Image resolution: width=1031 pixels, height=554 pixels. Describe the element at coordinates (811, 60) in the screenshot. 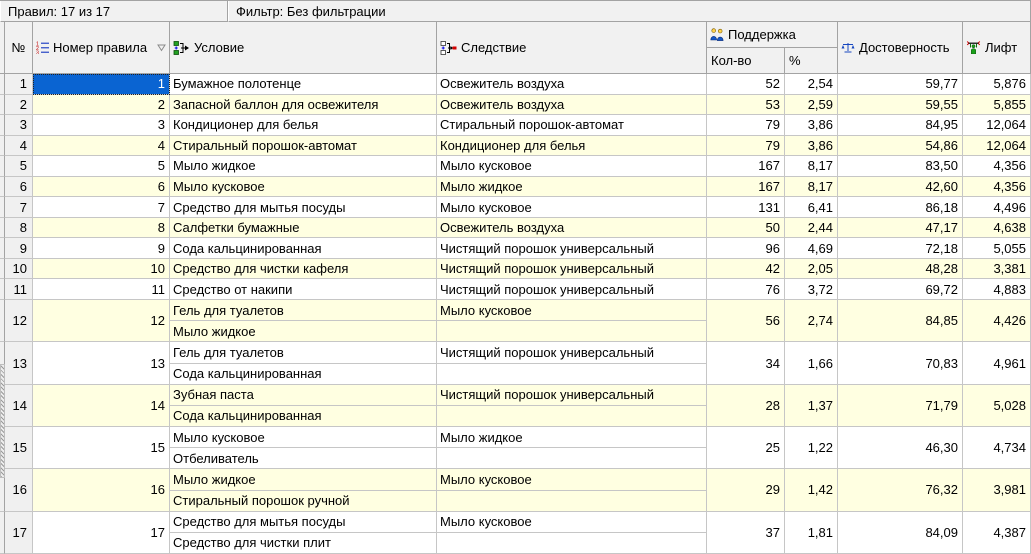

I see `column-header-support-percent: %` at that location.